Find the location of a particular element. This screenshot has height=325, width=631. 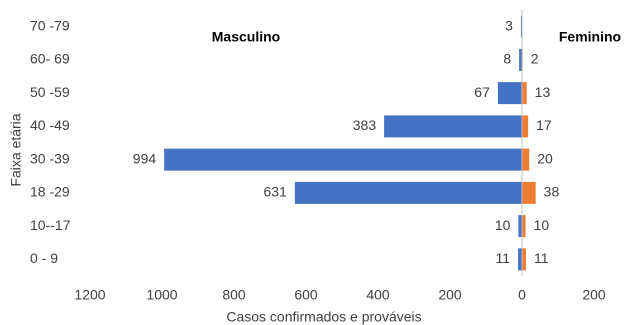

x-axis-title: Casos confirmados e prováveis is located at coordinates (323, 317).